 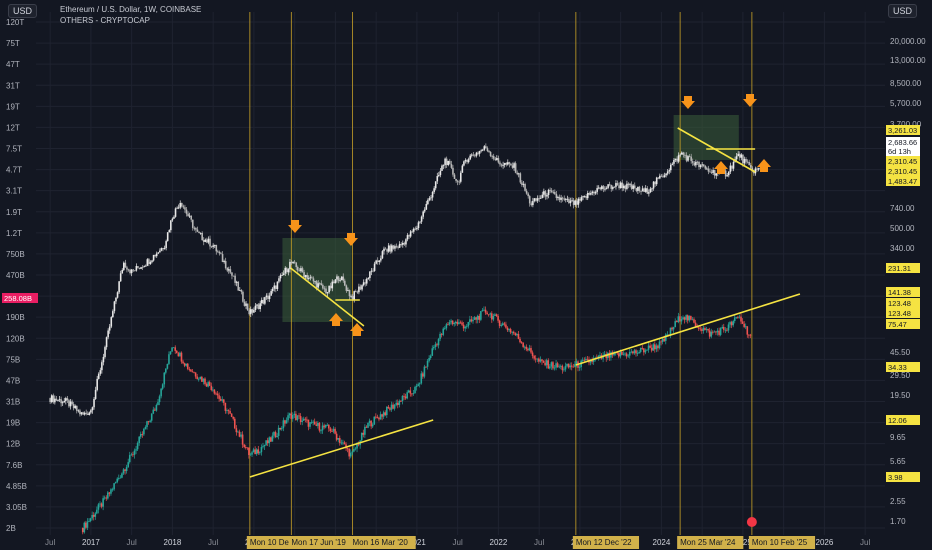 I want to click on date-label: Mon 12 Dec '22, so click(x=604, y=542).